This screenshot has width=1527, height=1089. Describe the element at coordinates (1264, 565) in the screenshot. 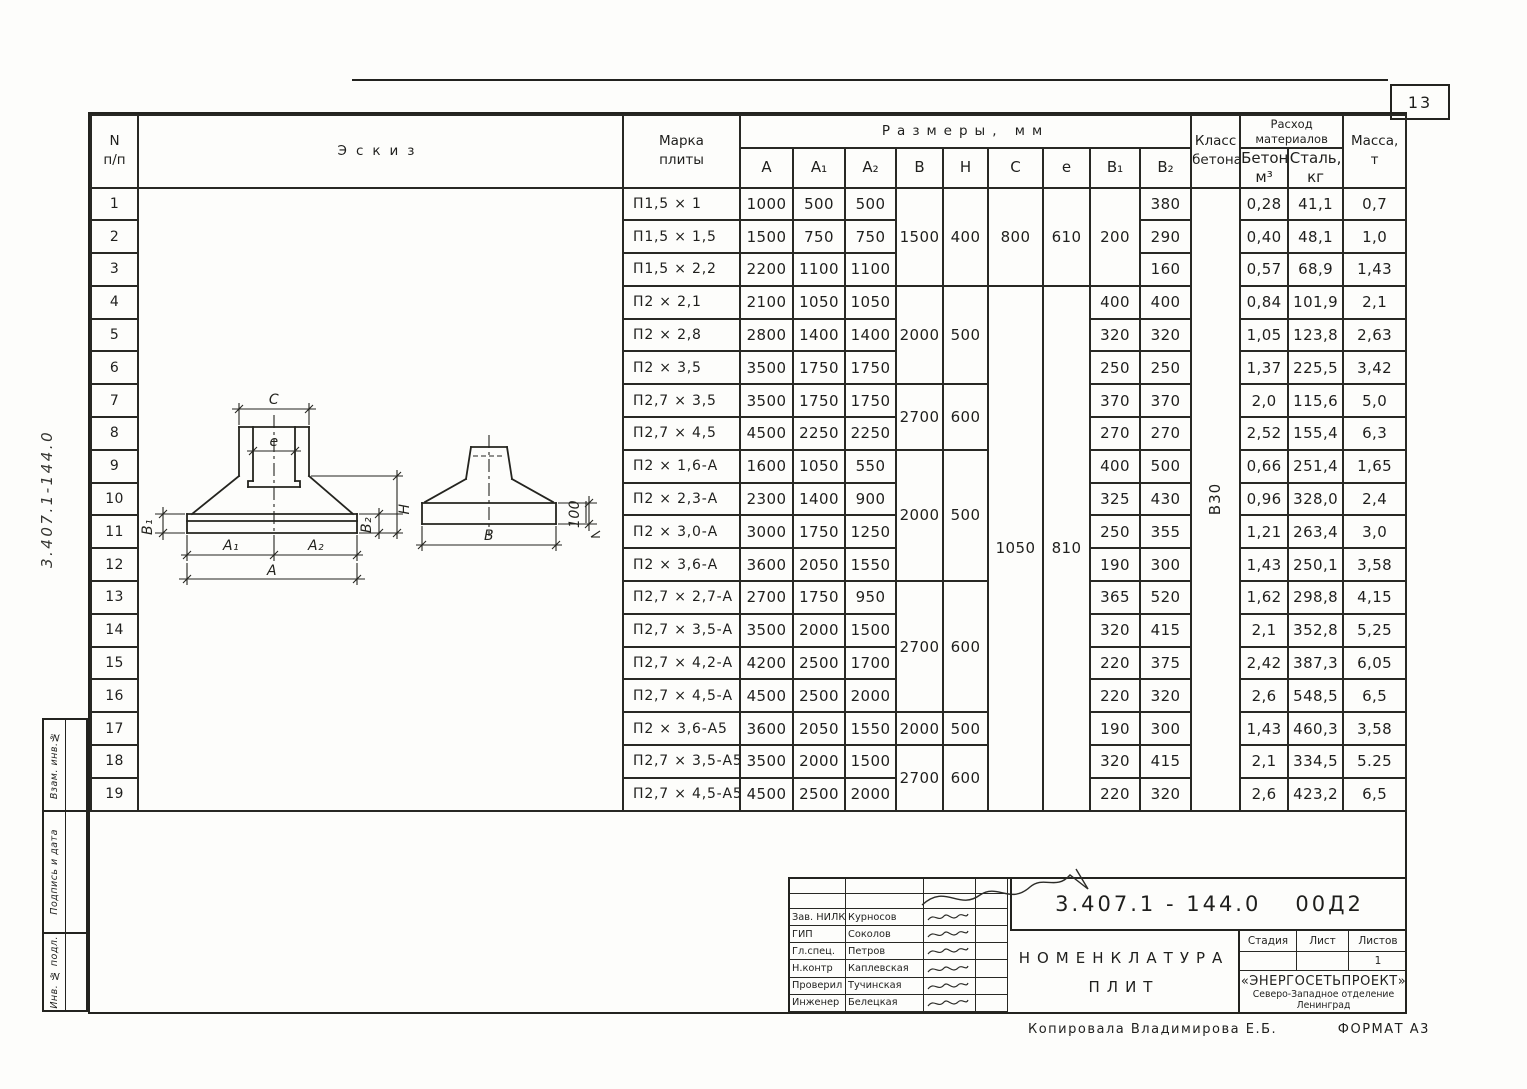

I see `concrete-volume: 1,43` at that location.